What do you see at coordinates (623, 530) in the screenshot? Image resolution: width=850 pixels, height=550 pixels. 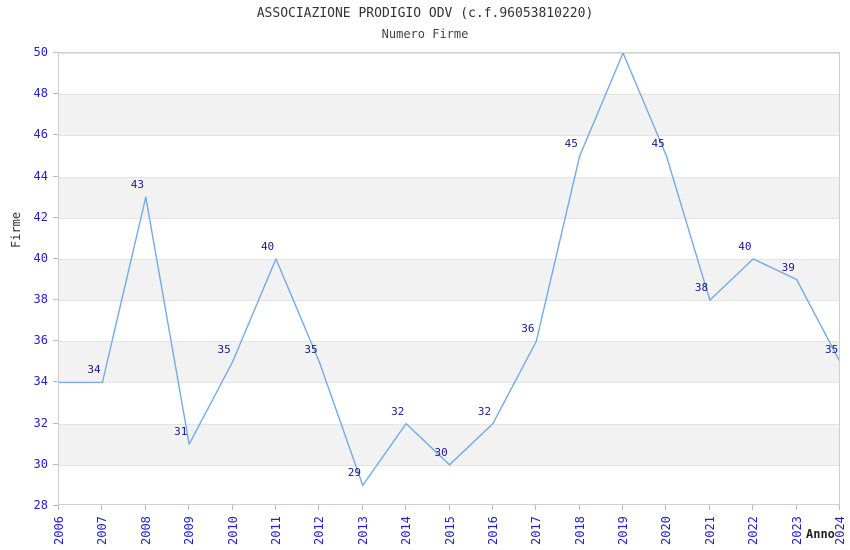 I see `x-tick-label: 2019` at bounding box center [623, 530].